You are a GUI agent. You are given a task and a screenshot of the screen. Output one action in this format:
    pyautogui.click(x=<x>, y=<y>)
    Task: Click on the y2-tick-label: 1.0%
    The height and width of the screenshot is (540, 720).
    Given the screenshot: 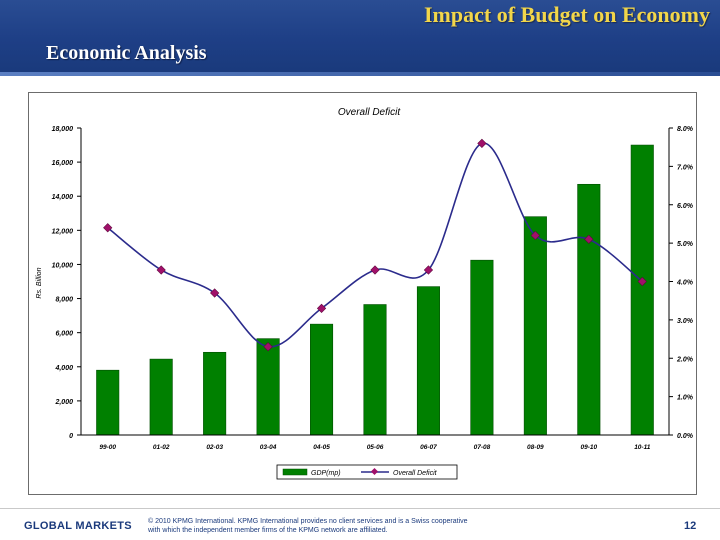 What is the action you would take?
    pyautogui.click(x=685, y=398)
    